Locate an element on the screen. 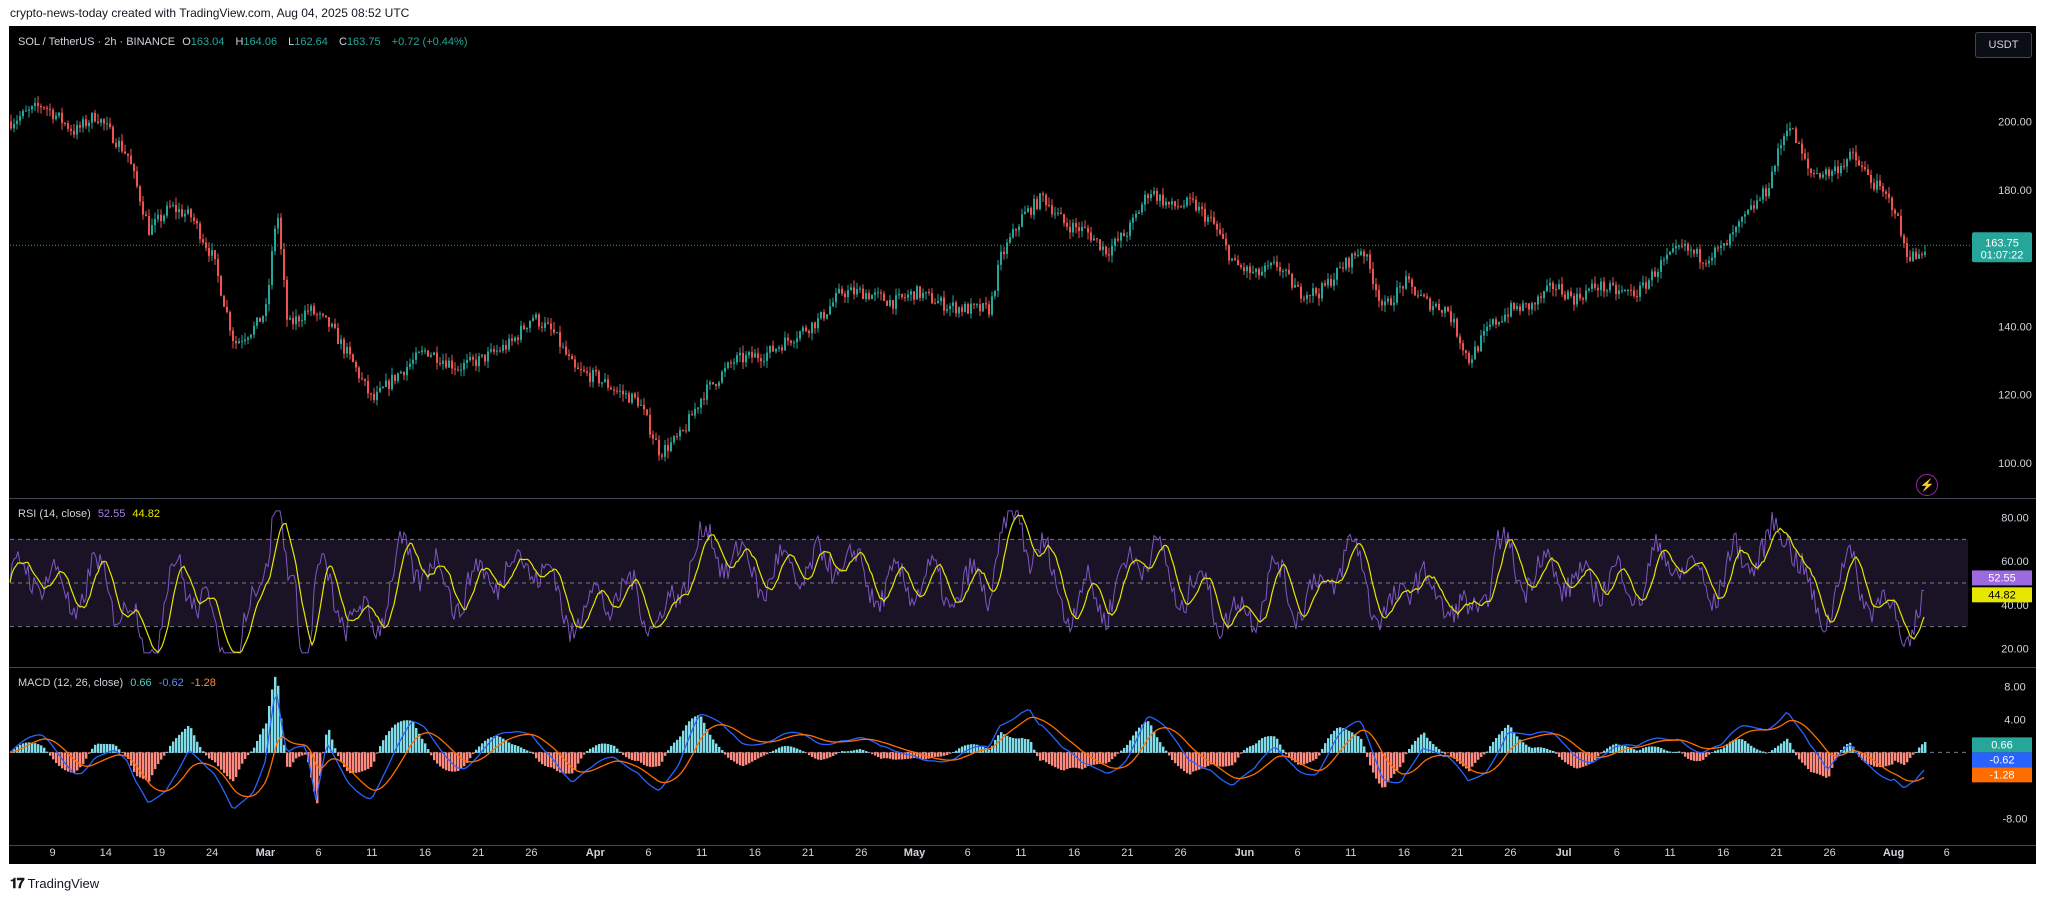 Image resolution: width=2048 pixels, height=900 pixels. macd-legend: MACD (12, 26, close) 0.66 -0.62 -1.28 is located at coordinates (119, 683).